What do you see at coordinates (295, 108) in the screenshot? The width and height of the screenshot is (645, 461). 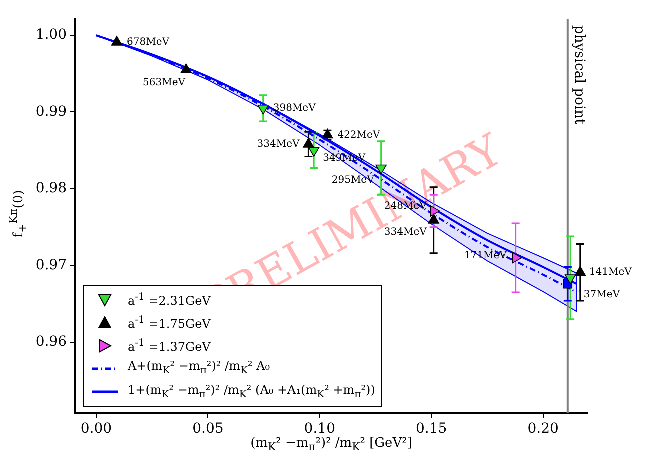 I see `annotation: 398MeV` at bounding box center [295, 108].